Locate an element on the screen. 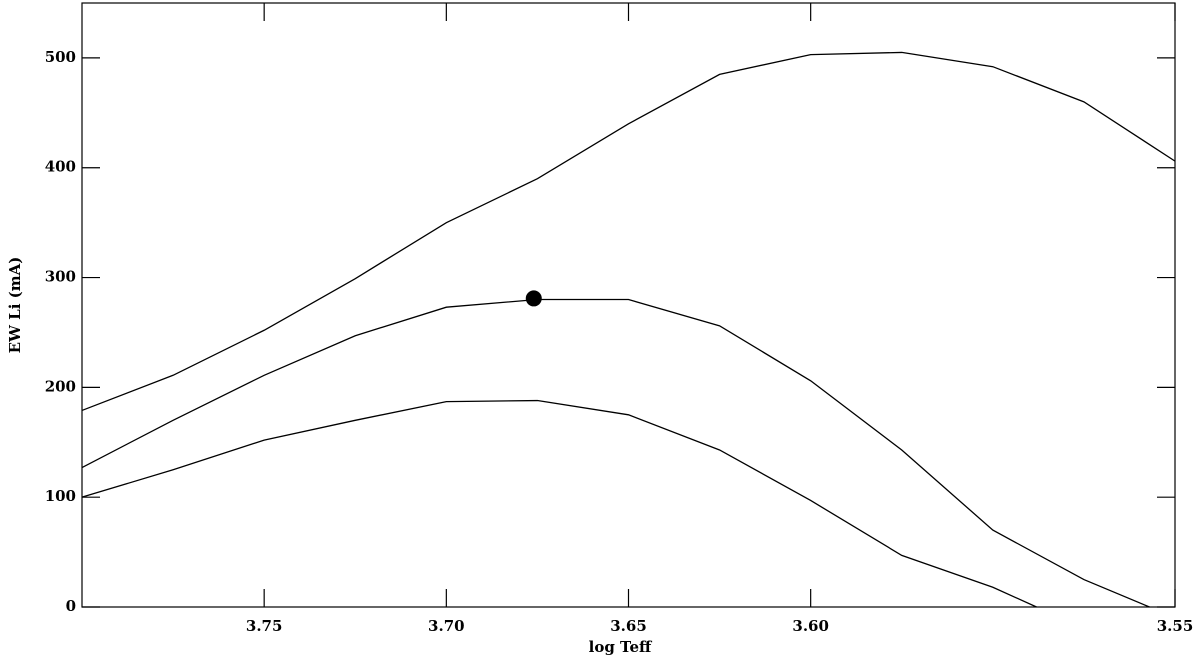 The width and height of the screenshot is (1200, 662). x-tick-label: 3.65 is located at coordinates (628, 626).